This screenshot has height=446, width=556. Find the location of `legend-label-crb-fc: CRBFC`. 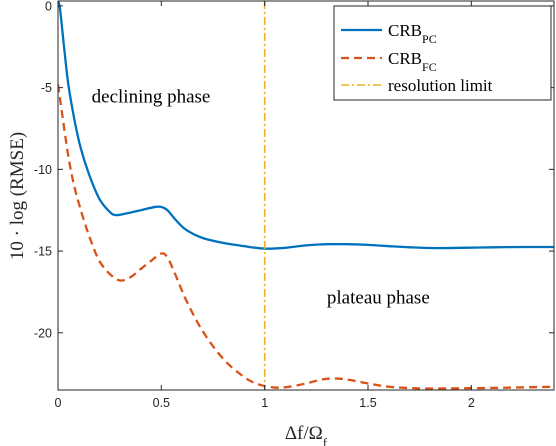

legend-label-crb-fc: CRBFC is located at coordinates (412, 61).